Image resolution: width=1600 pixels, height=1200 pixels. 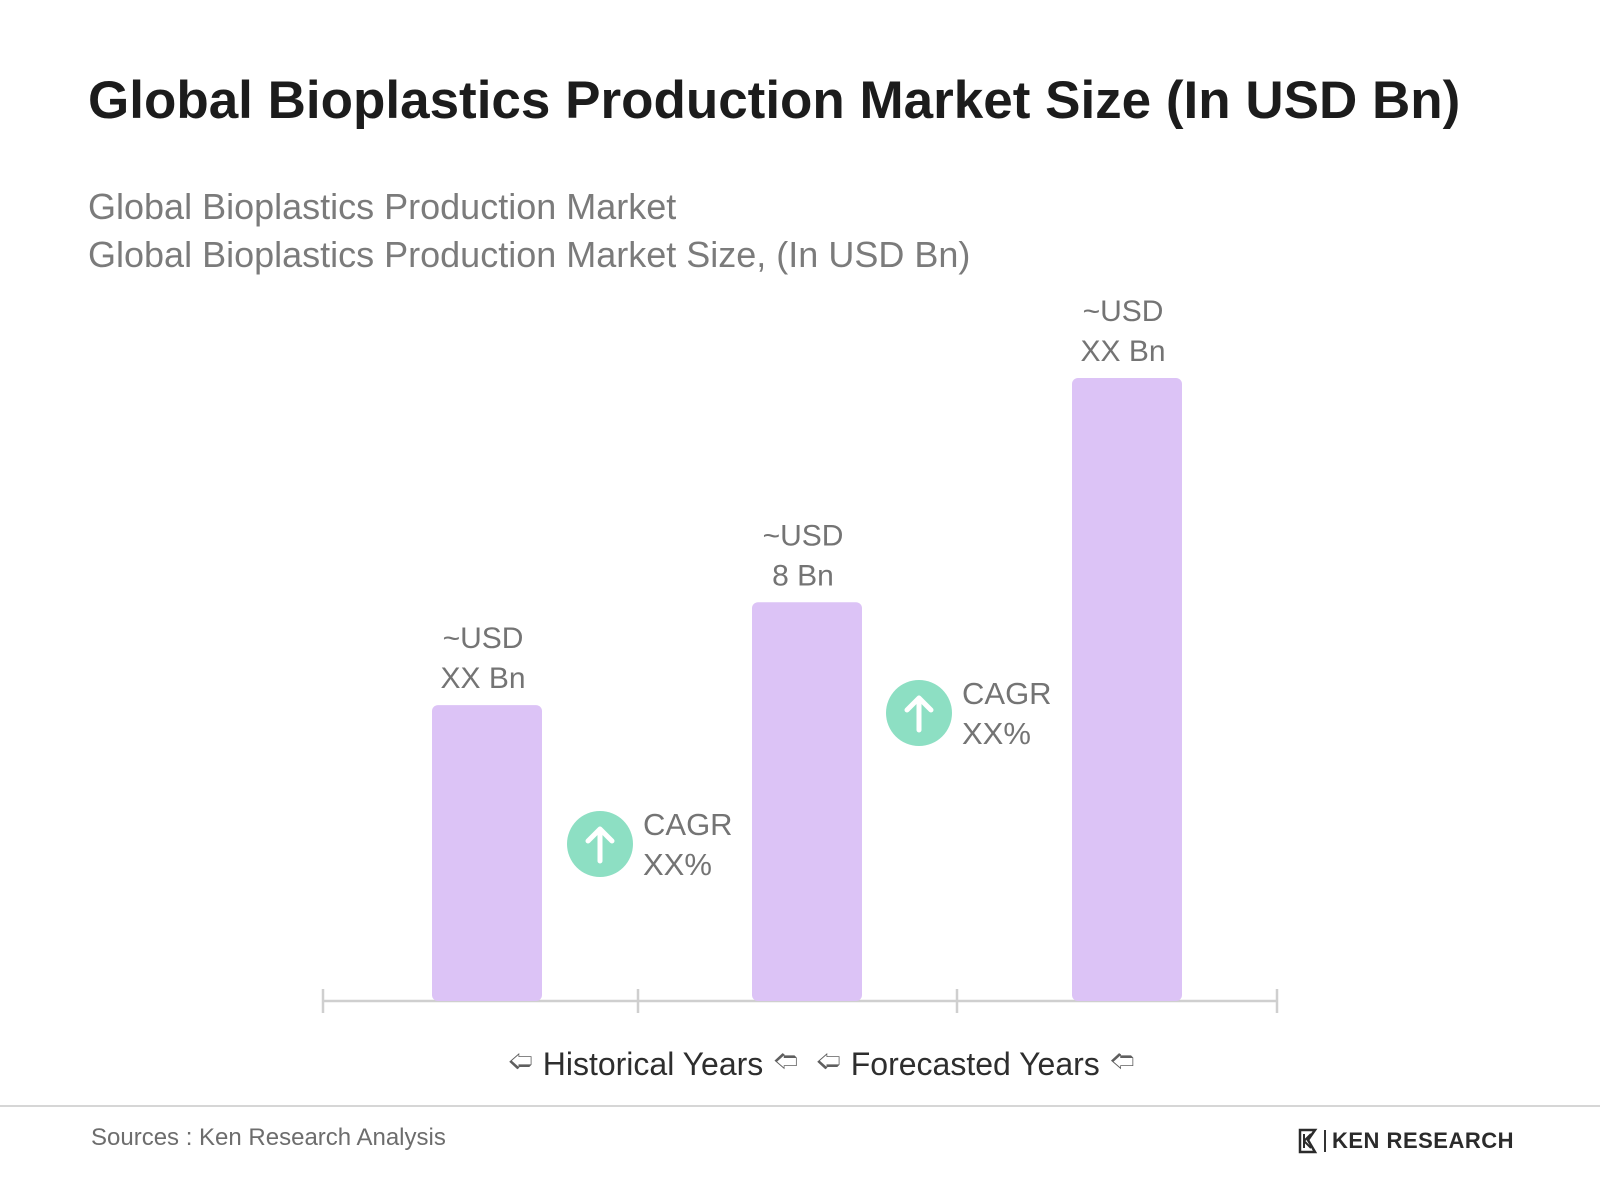 I want to click on cagr-badge-2-label: CAGR, so click(x=1007, y=693).